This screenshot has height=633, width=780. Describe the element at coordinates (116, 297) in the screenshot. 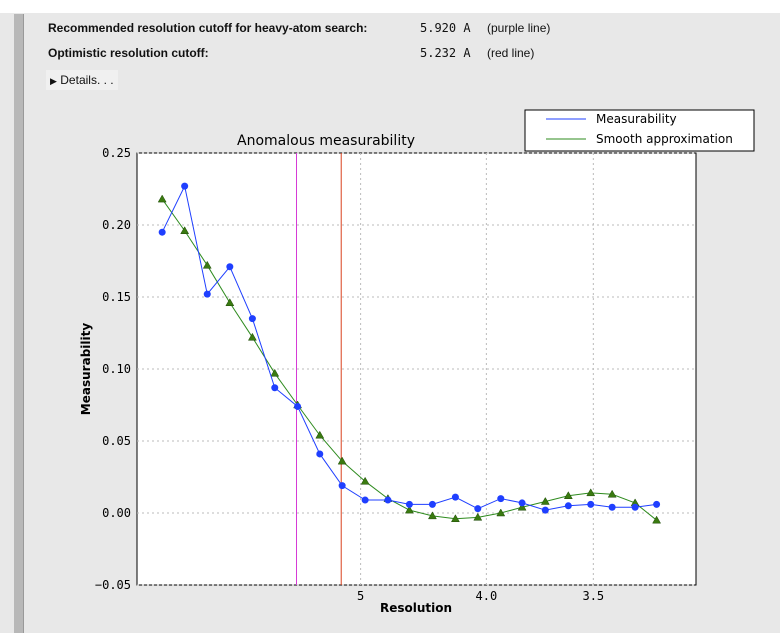

I see `y-tick-label: 0.15` at that location.